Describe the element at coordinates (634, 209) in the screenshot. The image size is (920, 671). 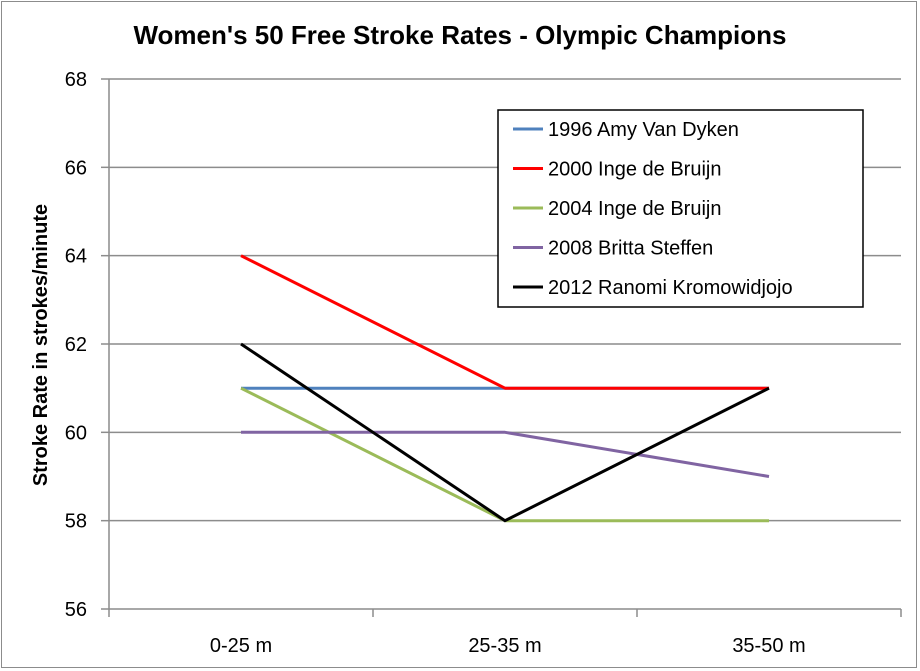
I see `legend-label-2: 2004 Inge de Bruijn` at that location.